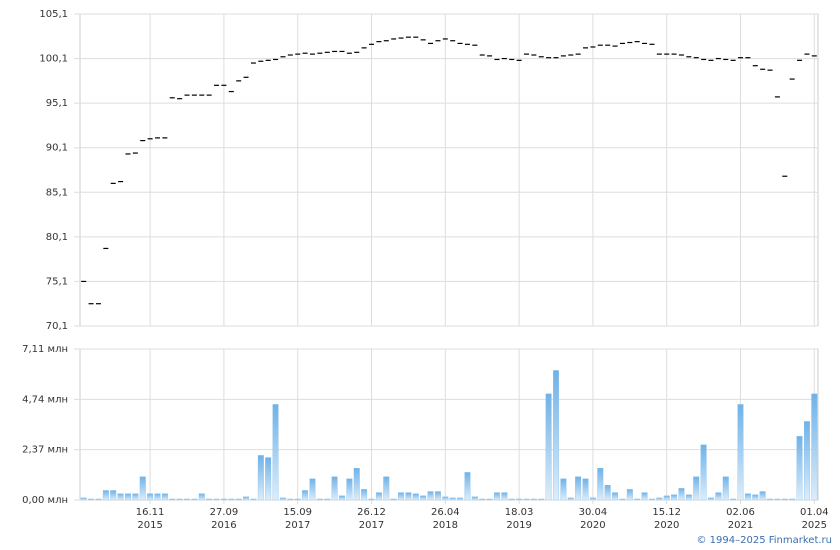 The height and width of the screenshot is (550, 840). I want to click on y-tick-label: 80,1, so click(57, 237).